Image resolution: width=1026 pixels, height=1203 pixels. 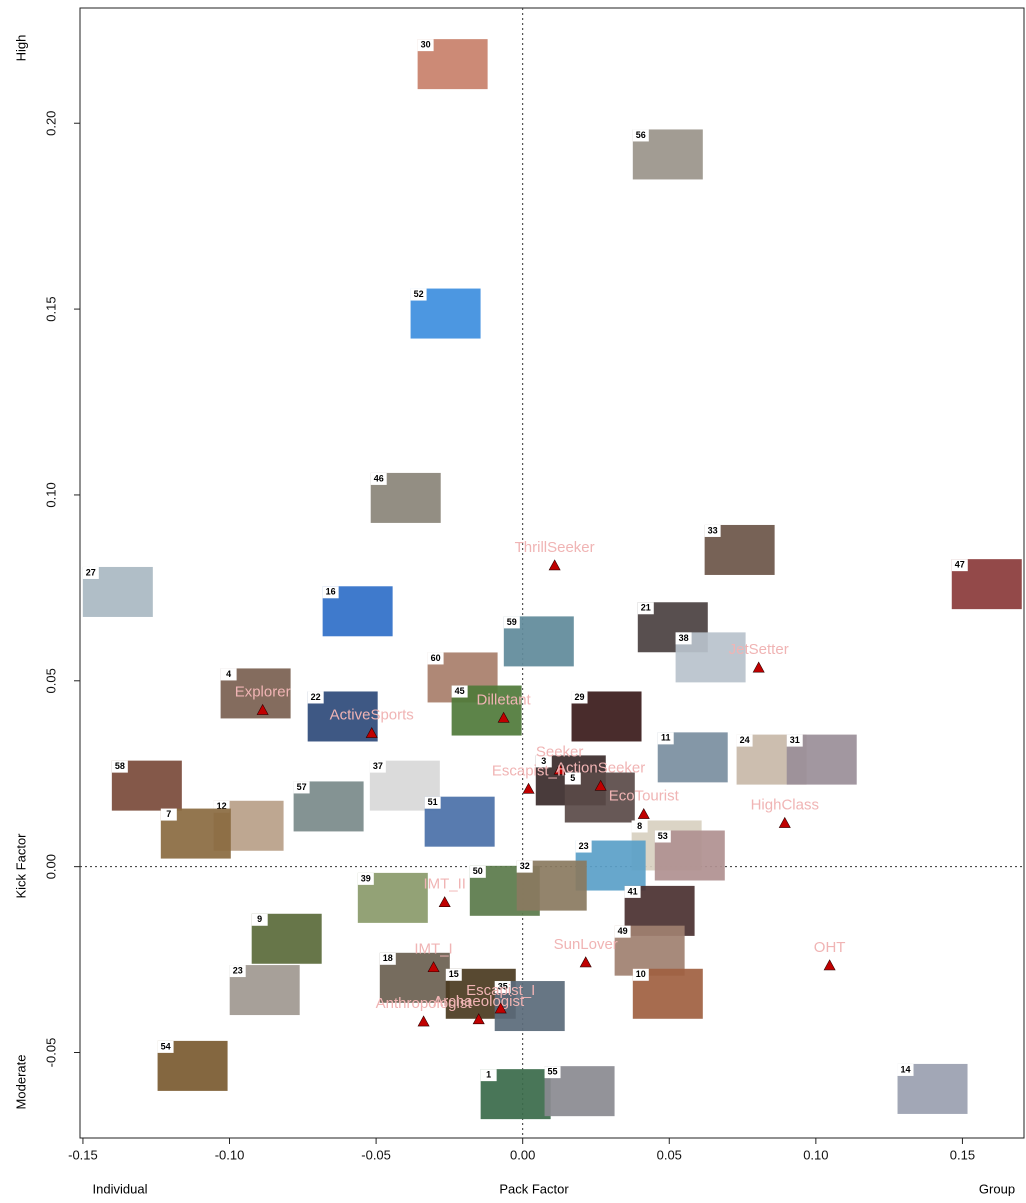 I want to click on photo-number: 41, so click(x=633, y=891).